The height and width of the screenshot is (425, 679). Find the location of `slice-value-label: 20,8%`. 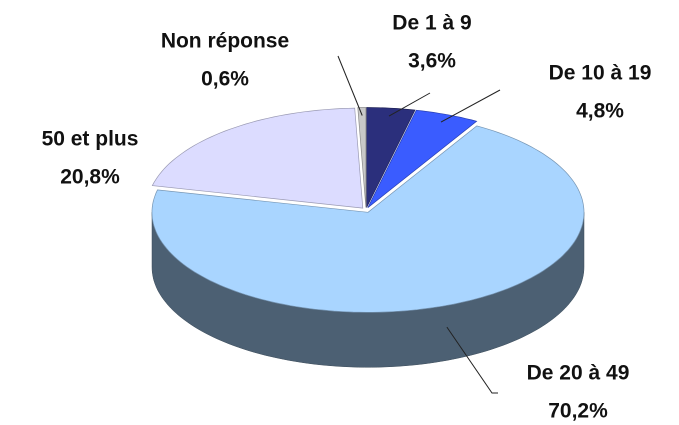

slice-value-label: 20,8% is located at coordinates (90, 177).